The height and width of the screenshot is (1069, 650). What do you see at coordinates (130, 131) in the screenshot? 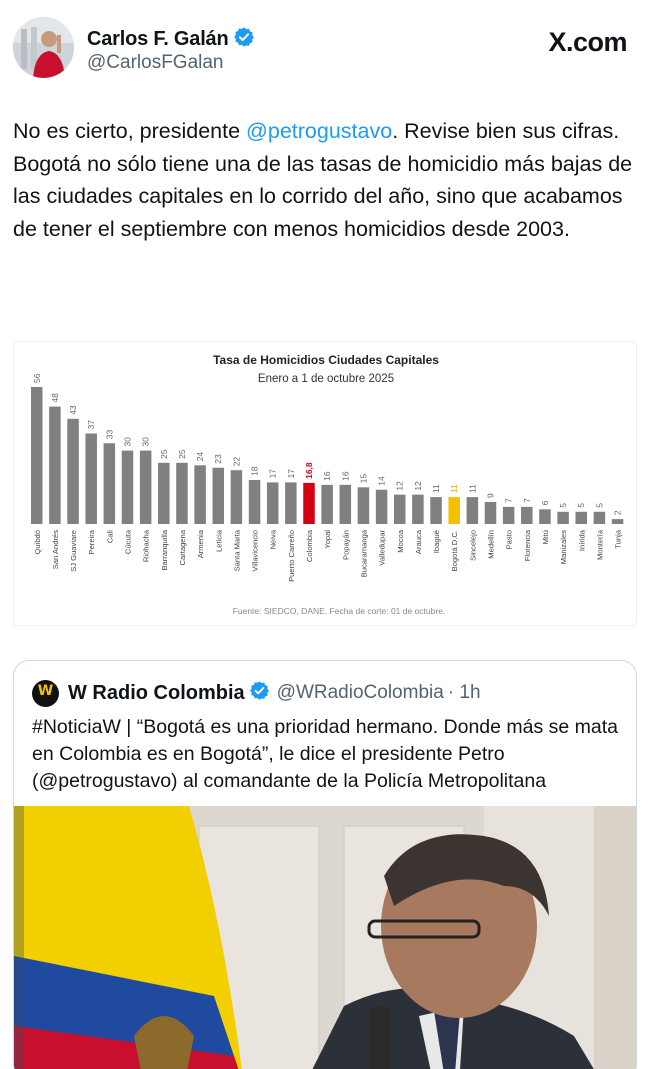
I see `tweet-text-lead: No es cierto, presidente` at bounding box center [130, 131].